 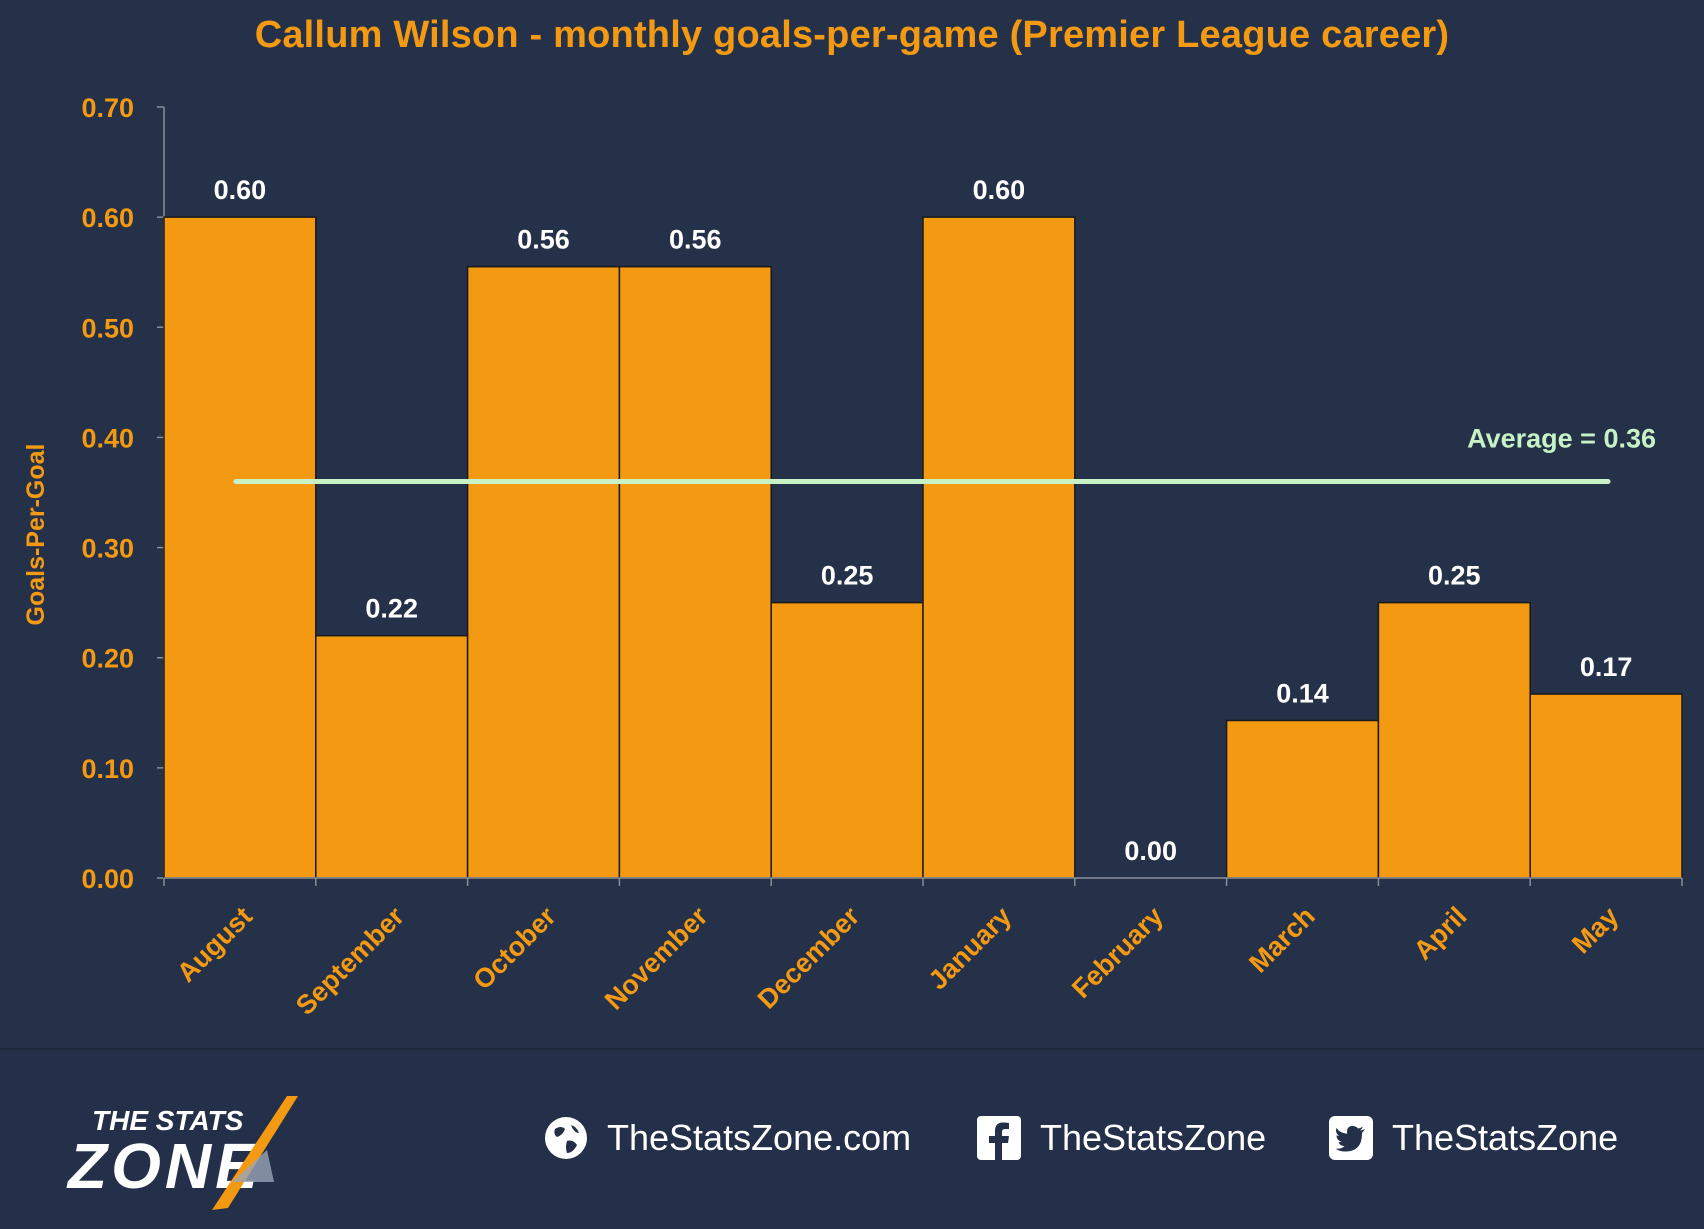 I want to click on x-tick-label: December, so click(x=809, y=958).